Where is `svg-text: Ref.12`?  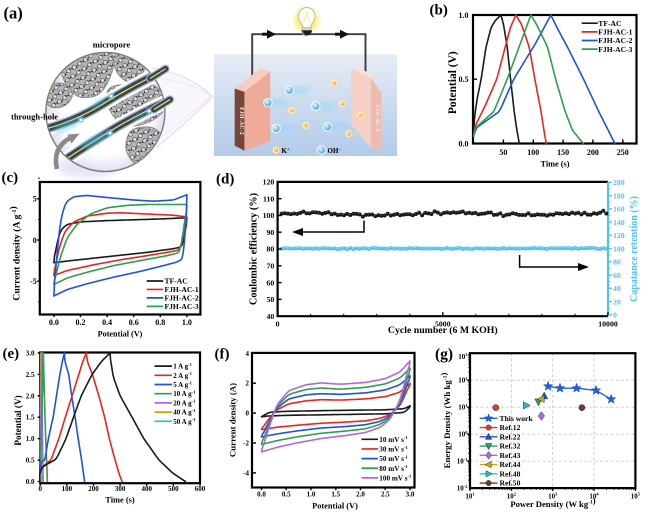 svg-text: Ref.12 is located at coordinates (510, 427).